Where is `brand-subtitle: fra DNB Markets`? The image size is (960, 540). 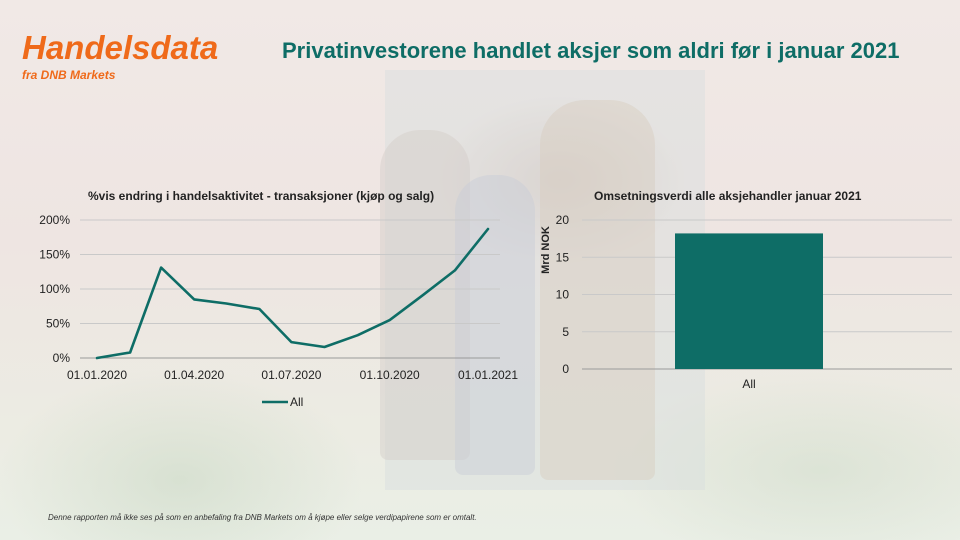
brand-subtitle: fra DNB Markets is located at coordinates (69, 75).